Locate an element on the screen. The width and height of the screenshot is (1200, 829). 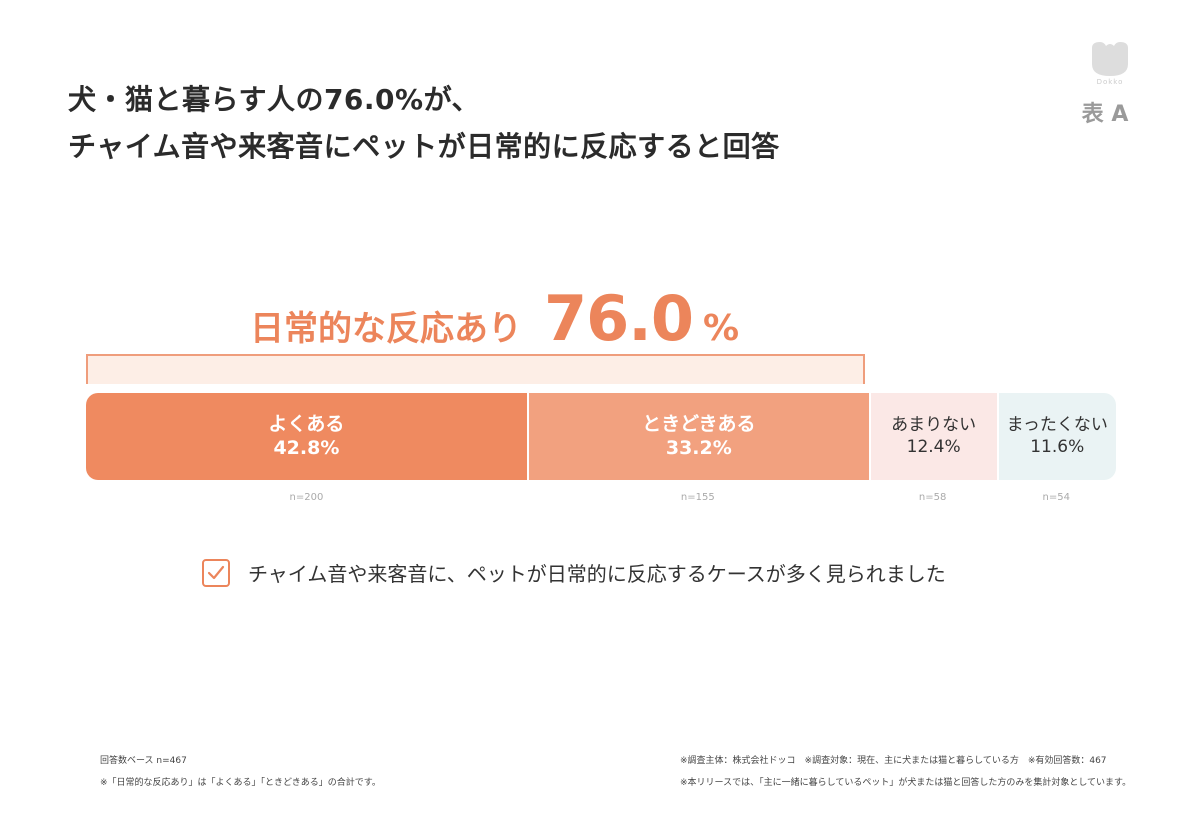
logo-icon is located at coordinates (1110, 59).